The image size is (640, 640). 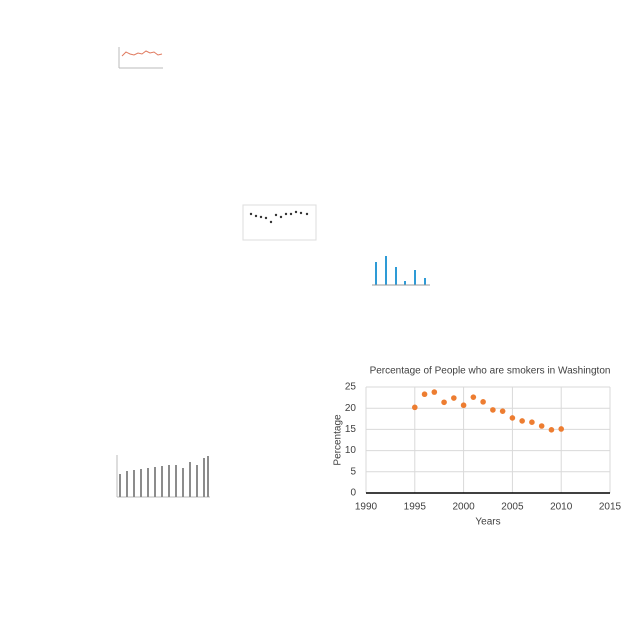 I want to click on x-tick-label: 2015, so click(x=610, y=507).